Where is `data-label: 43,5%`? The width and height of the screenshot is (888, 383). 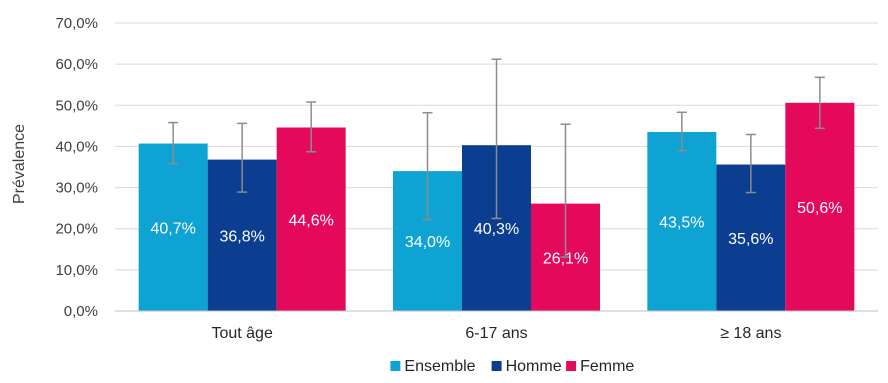 data-label: 43,5% is located at coordinates (681, 223).